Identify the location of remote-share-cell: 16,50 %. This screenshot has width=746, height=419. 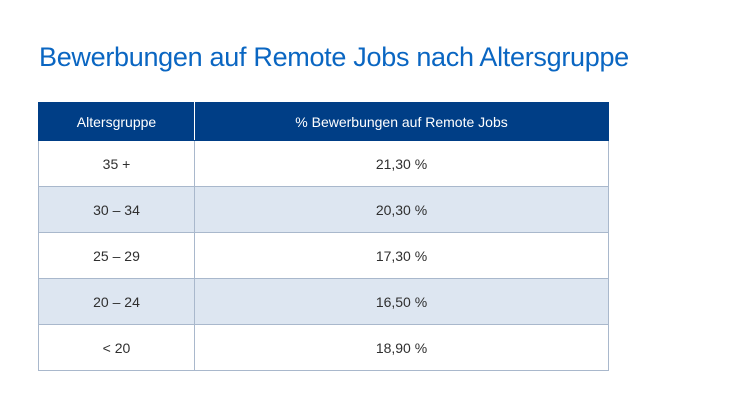
(401, 301).